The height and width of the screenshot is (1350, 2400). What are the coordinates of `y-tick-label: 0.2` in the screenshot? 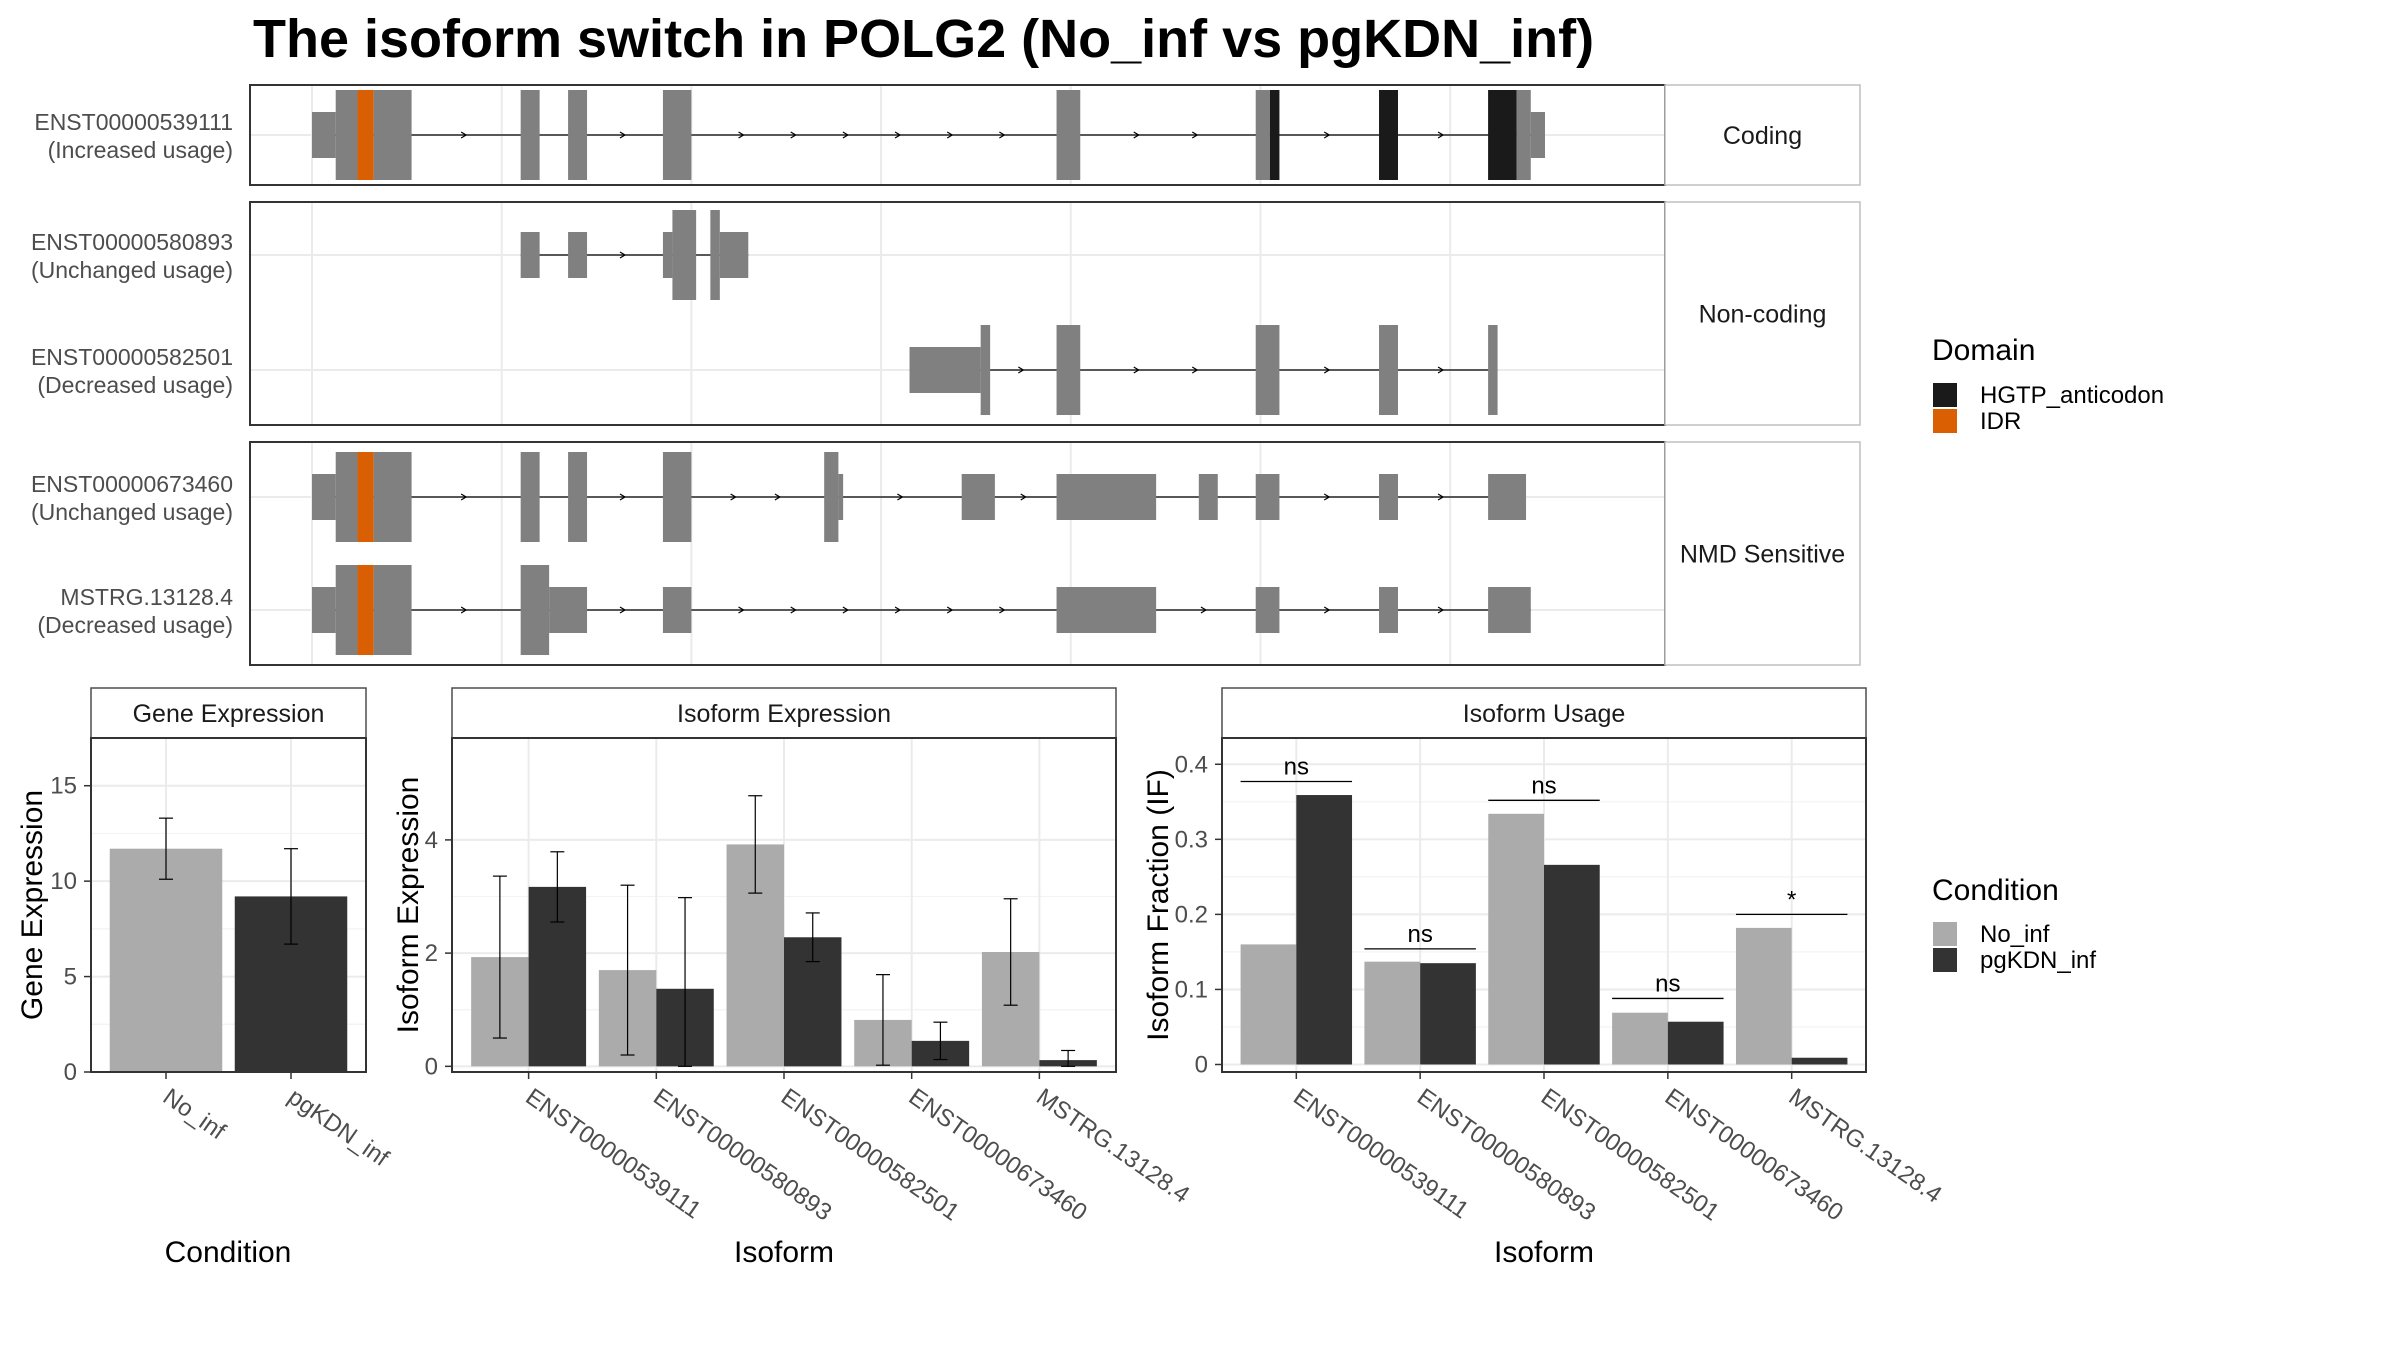 It's located at (1191, 914).